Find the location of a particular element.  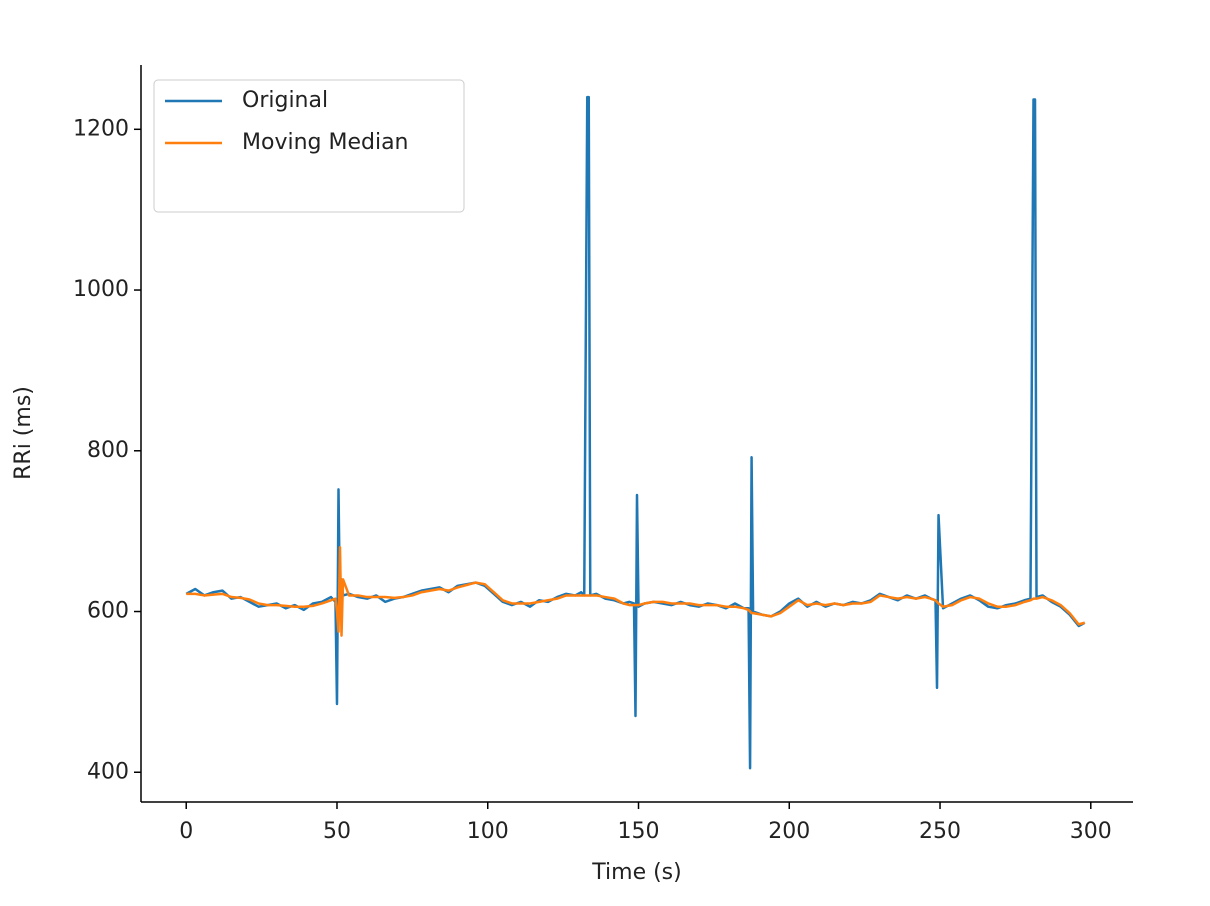

x-tick-label: 50 is located at coordinates (337, 831).